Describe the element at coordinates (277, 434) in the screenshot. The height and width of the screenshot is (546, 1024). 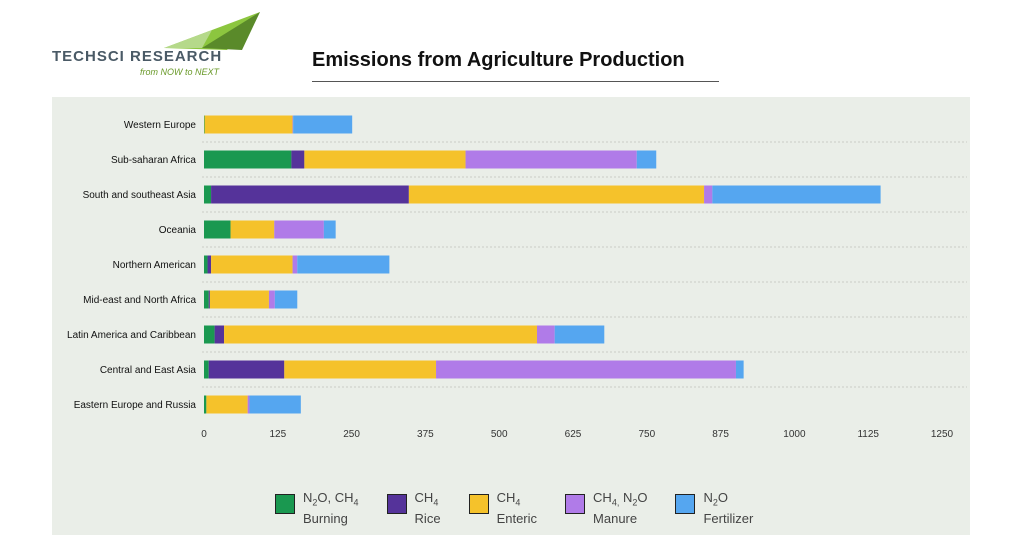
I see `x-tick-label: 125` at that location.